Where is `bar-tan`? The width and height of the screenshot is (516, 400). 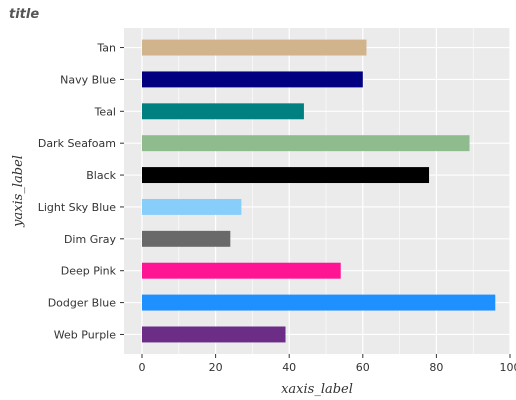
bar-tan is located at coordinates (254, 47).